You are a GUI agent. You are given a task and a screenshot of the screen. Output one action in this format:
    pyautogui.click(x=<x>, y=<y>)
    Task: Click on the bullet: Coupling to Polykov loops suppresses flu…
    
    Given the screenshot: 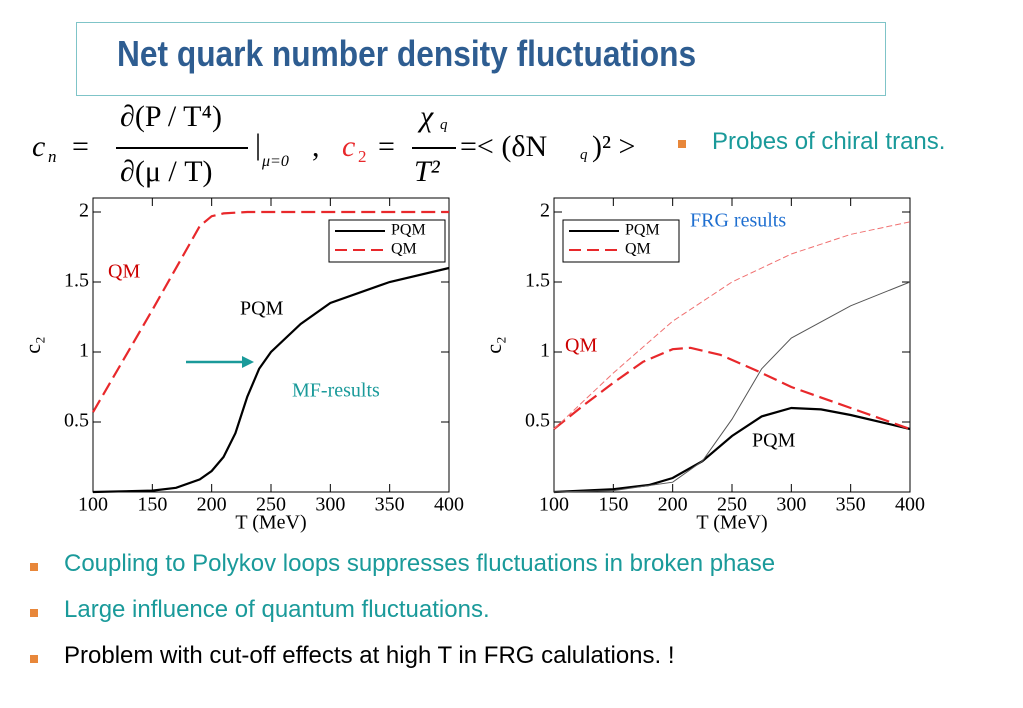 What is the action you would take?
    pyautogui.click(x=420, y=563)
    